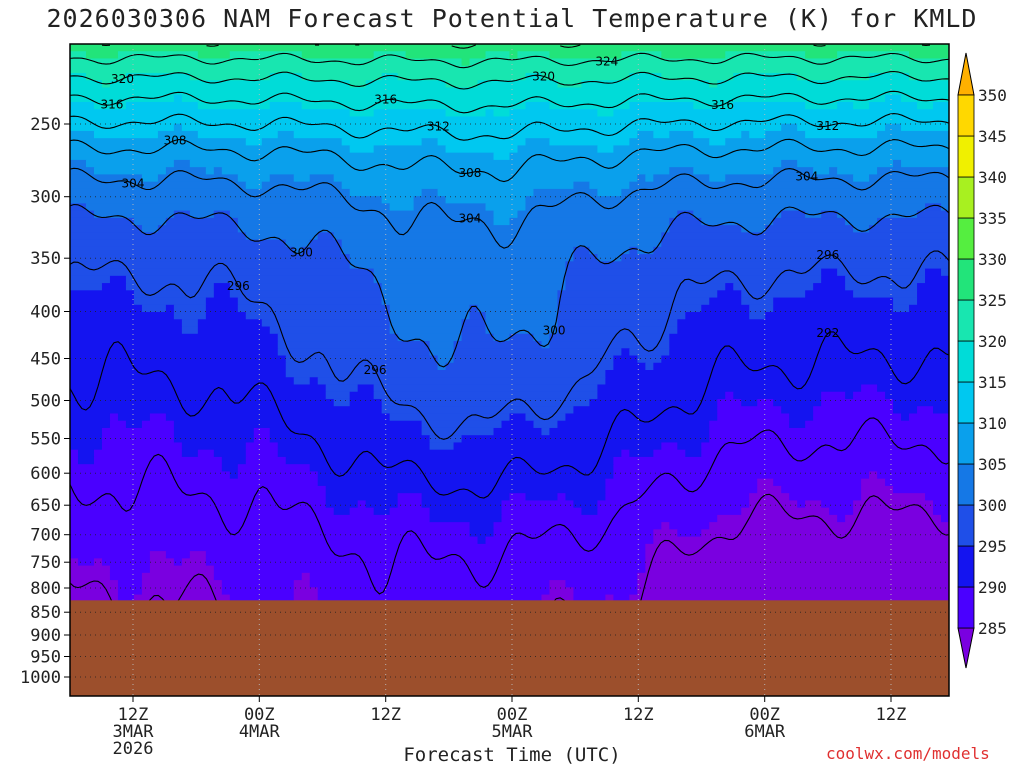 The height and width of the screenshot is (768, 1024). I want to click on contour-label: 320, so click(122, 79).